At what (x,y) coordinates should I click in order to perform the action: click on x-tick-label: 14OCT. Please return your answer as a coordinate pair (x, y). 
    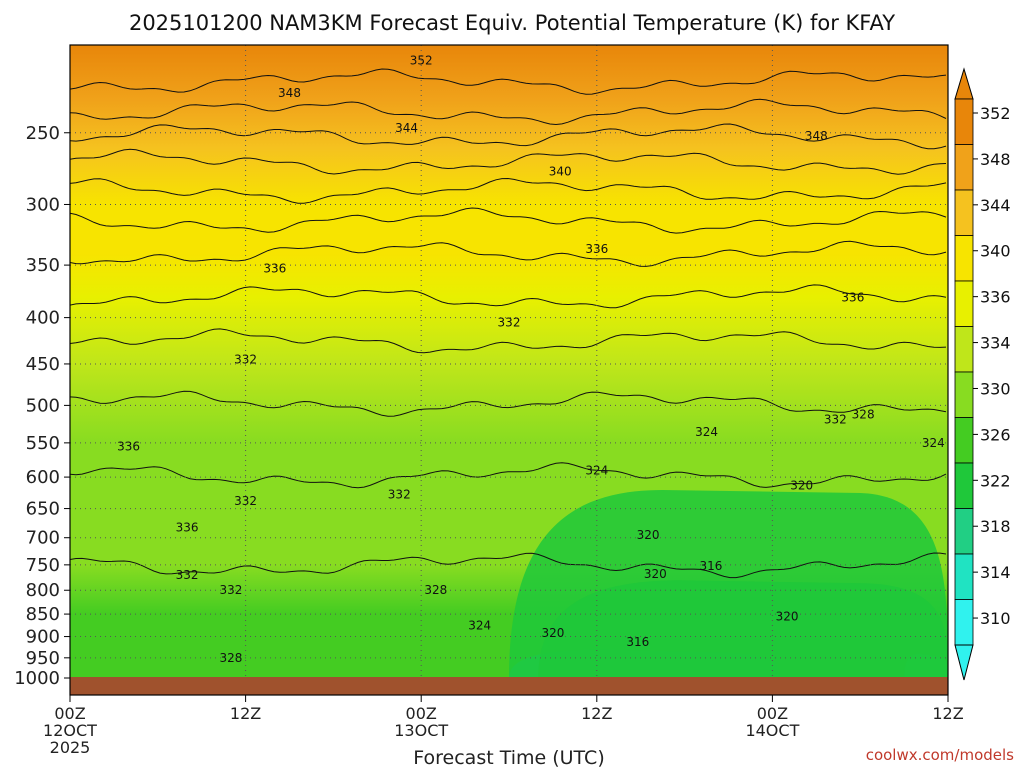
    Looking at the image, I should click on (772, 730).